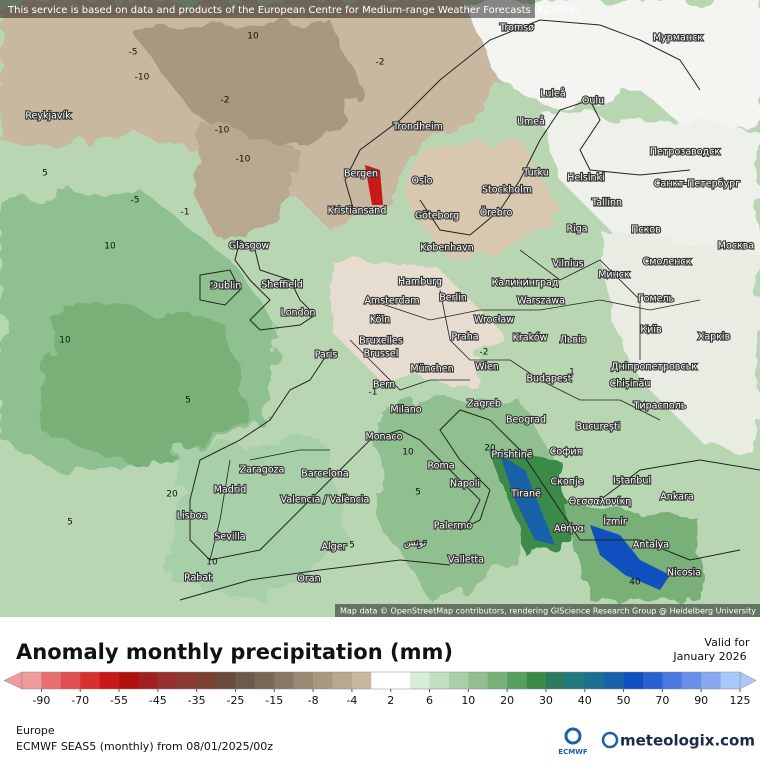  I want to click on city-label: Chișinău, so click(630, 384).